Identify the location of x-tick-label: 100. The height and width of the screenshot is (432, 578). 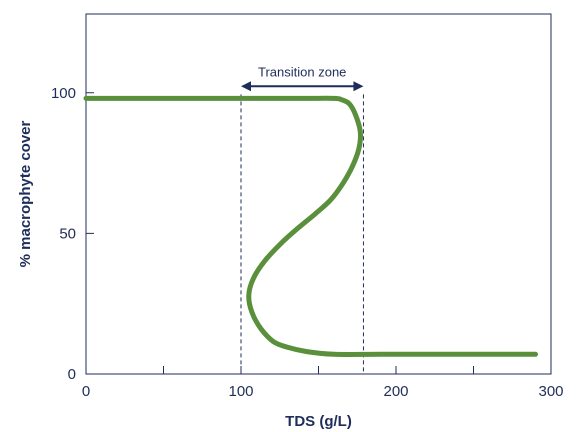
(240, 391).